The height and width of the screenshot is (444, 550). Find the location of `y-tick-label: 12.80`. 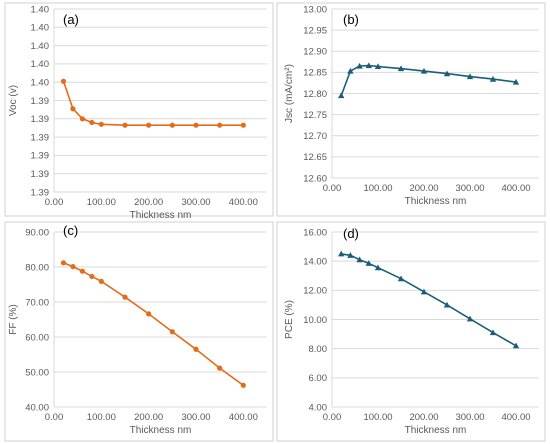

y-tick-label: 12.80 is located at coordinates (315, 94).